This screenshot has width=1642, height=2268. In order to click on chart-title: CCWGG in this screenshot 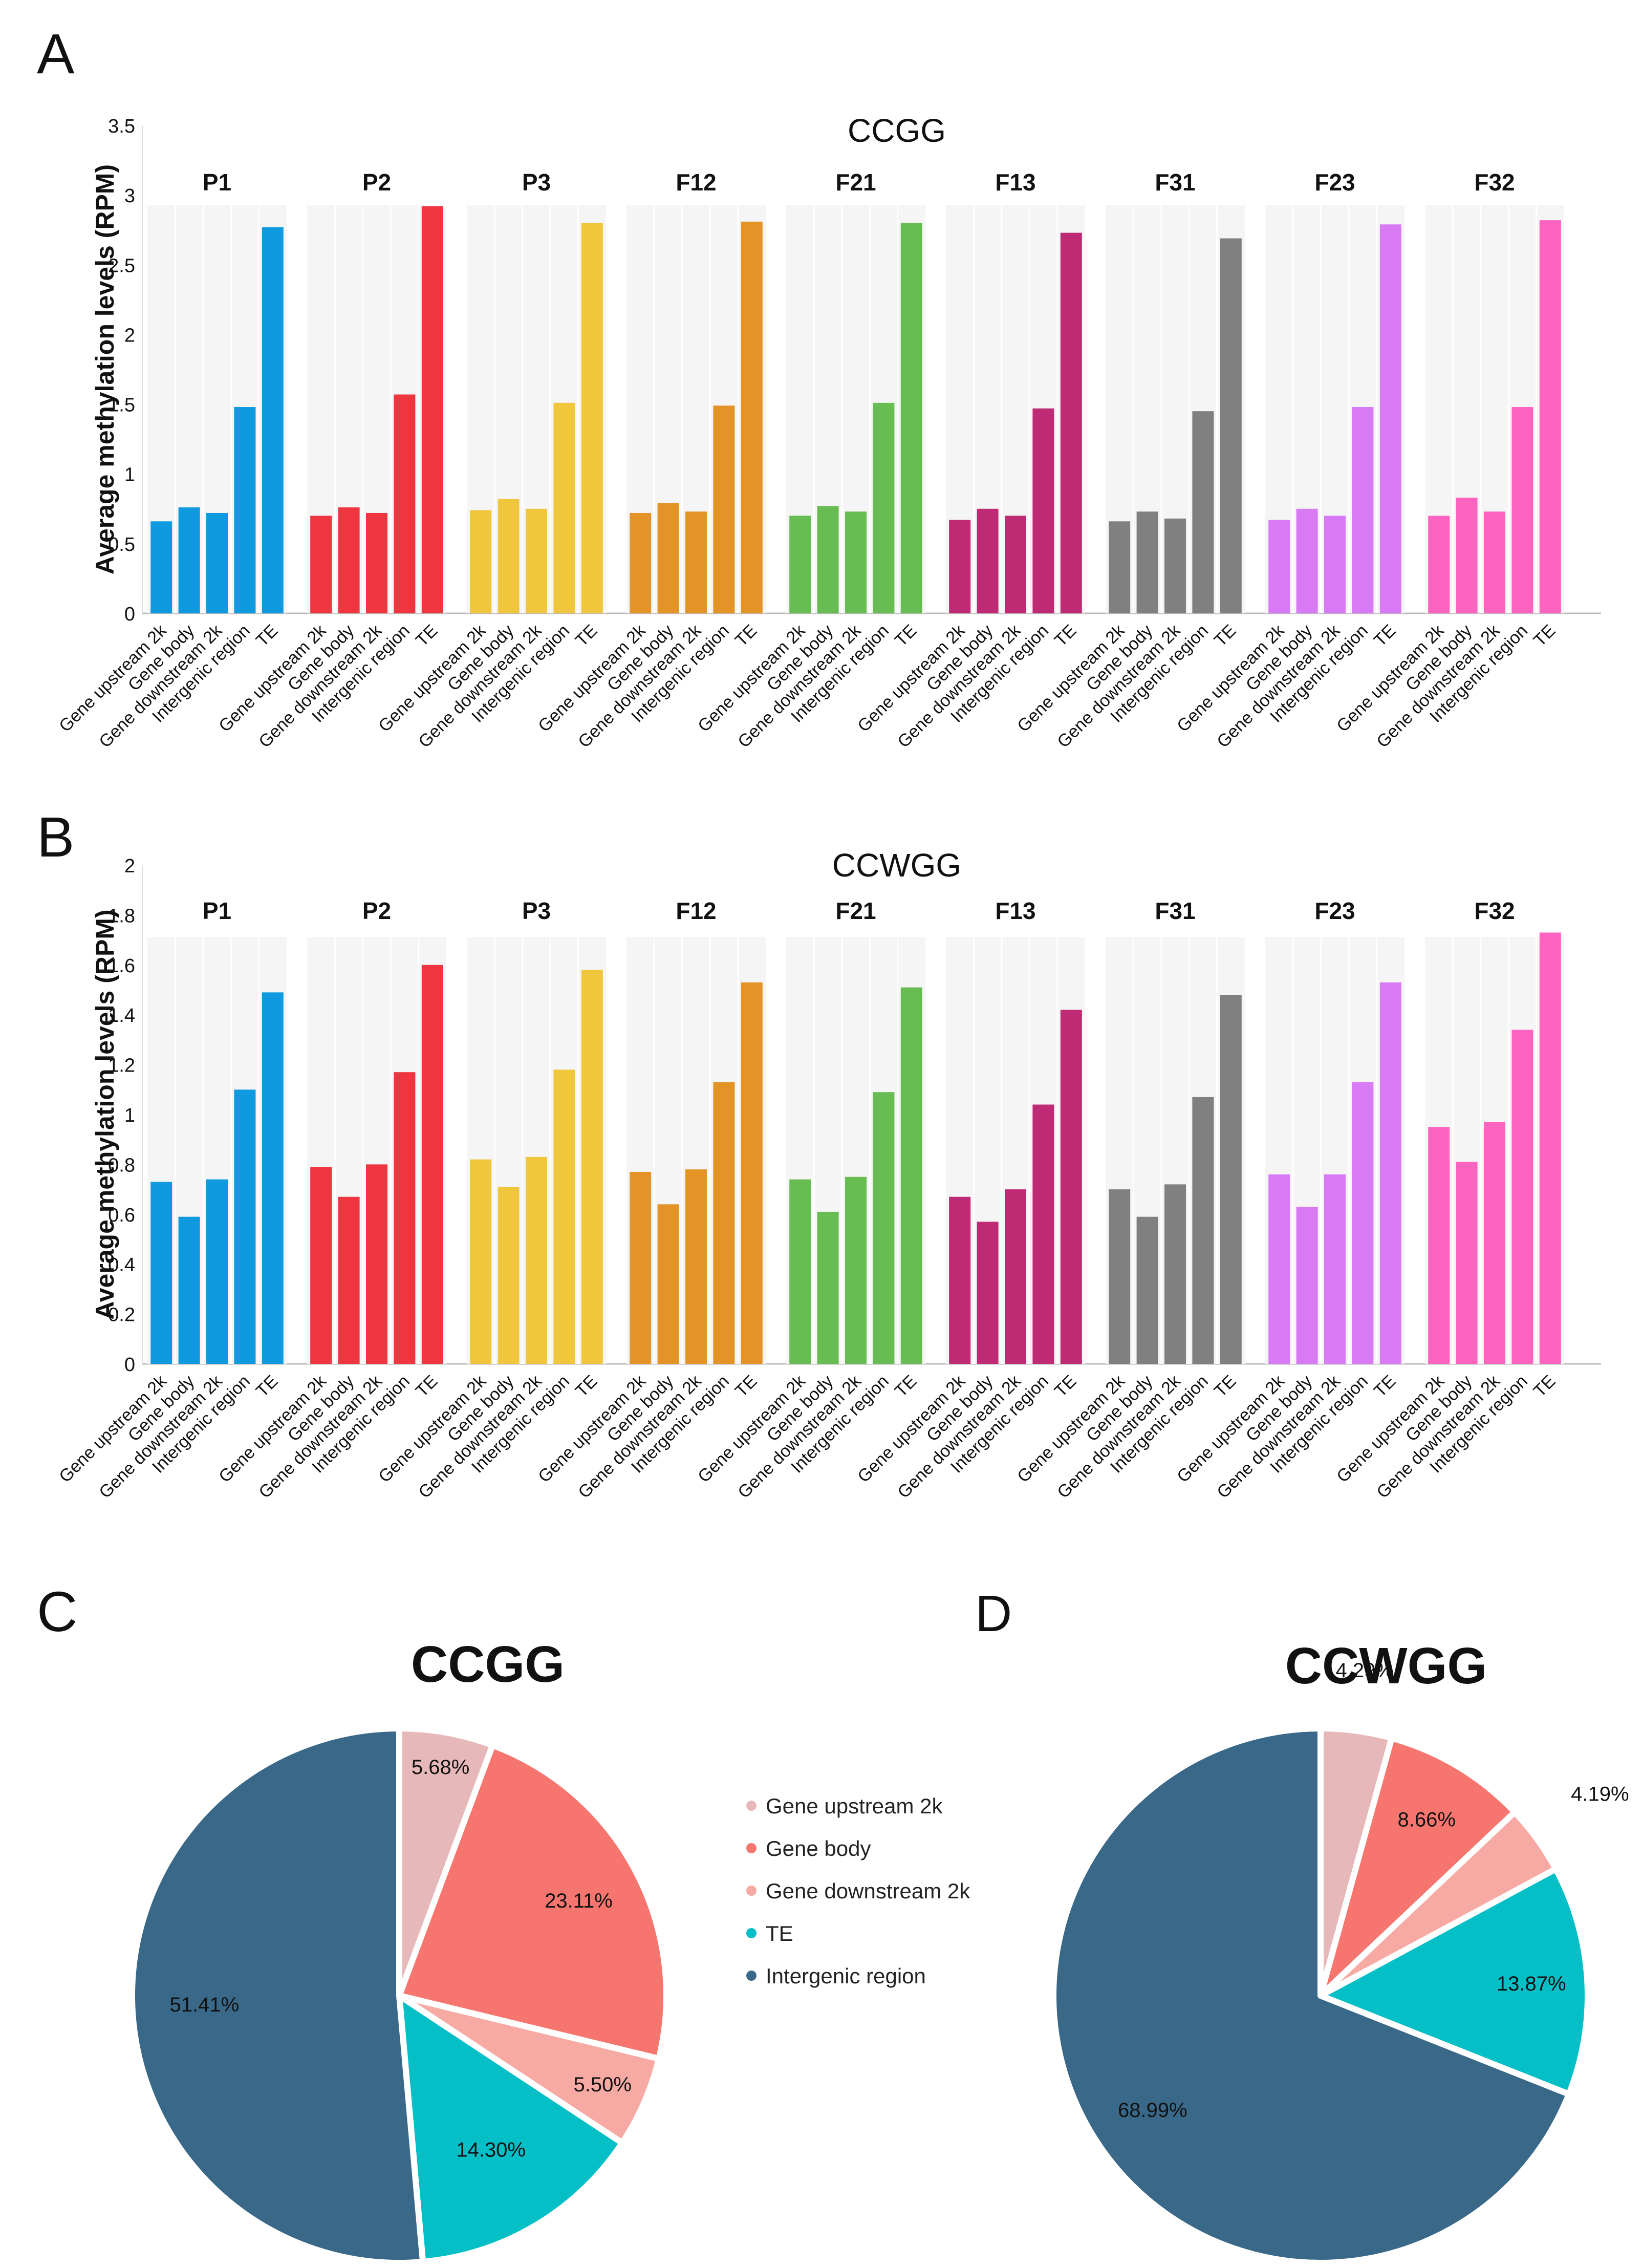, I will do `click(896, 865)`.